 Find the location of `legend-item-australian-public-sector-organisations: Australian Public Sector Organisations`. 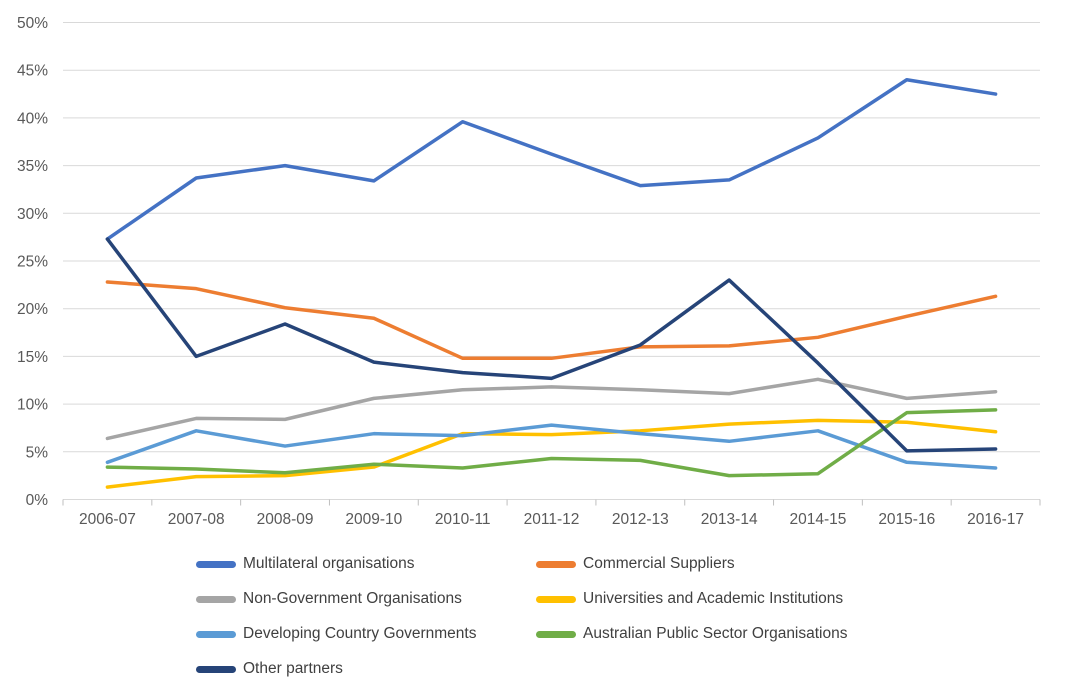

legend-item-australian-public-sector-organisations: Australian Public Sector Organisations is located at coordinates (726, 634).